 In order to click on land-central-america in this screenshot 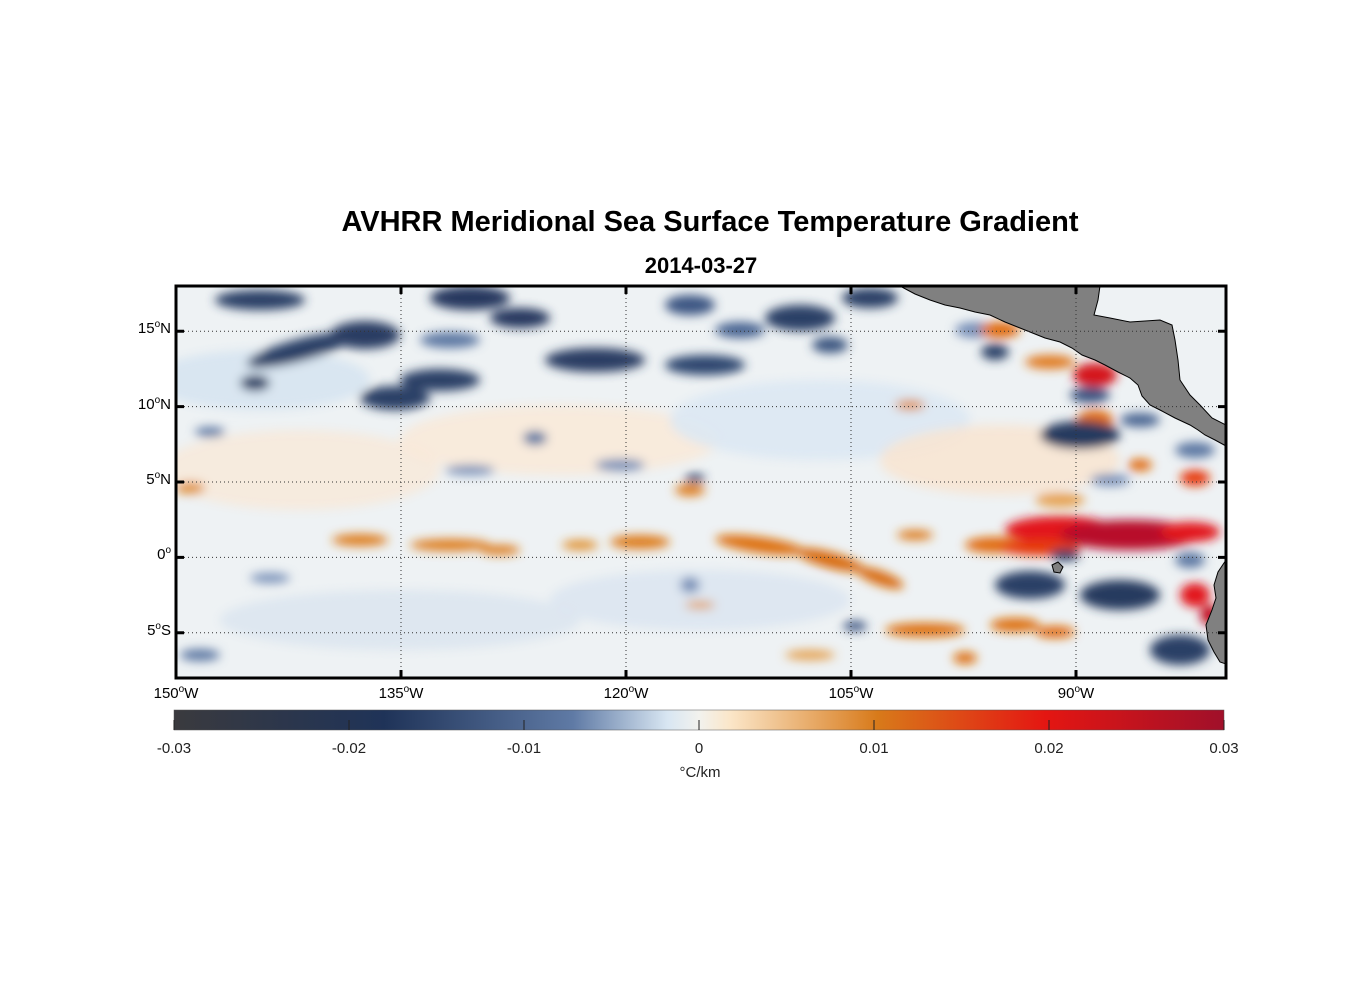, I will do `click(1062, 366)`.